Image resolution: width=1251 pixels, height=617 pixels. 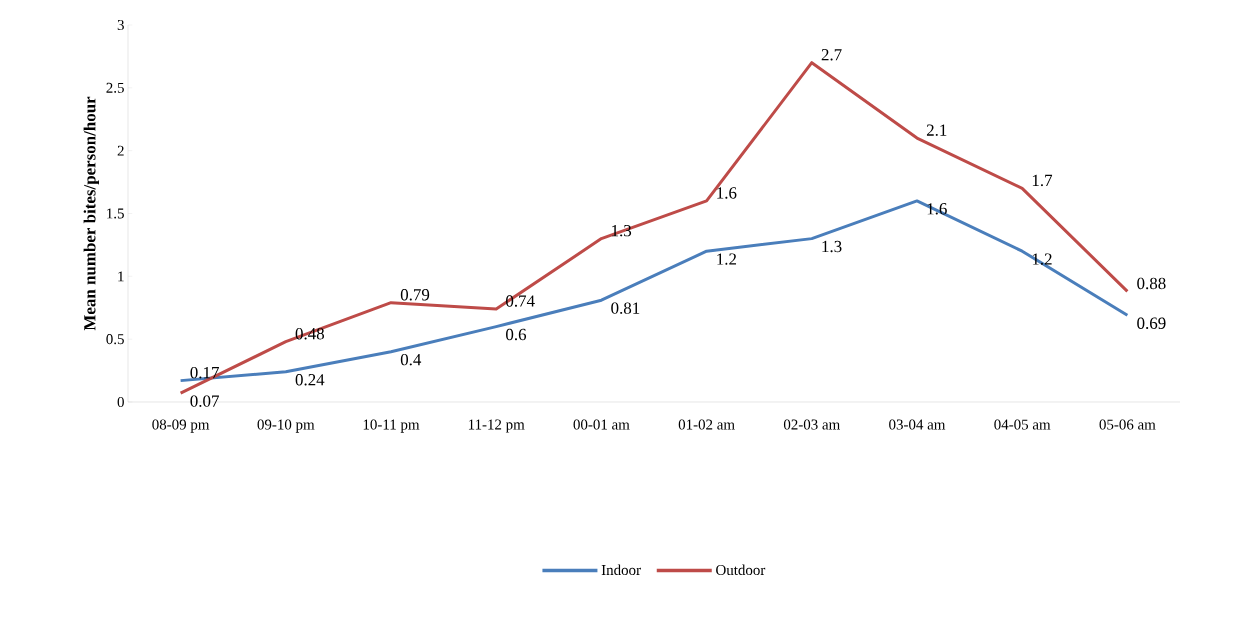 I want to click on y-axis-title: Mean number bites/person/hour, so click(x=91, y=213).